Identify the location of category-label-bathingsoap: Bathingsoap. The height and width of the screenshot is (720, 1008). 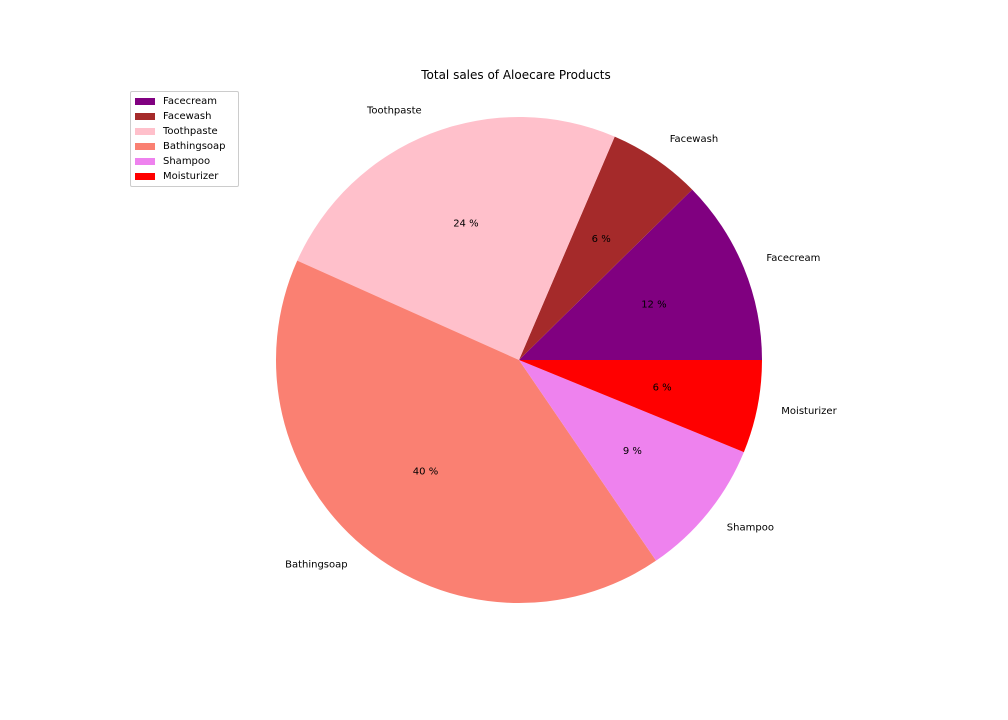
(316, 565).